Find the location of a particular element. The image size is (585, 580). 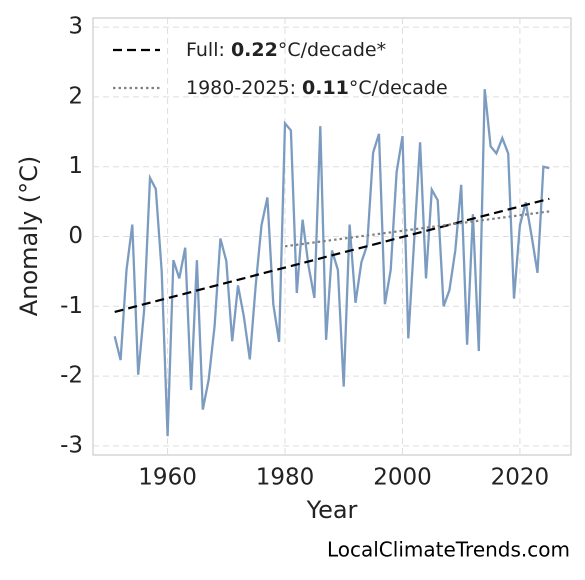

y-tick-label: 1 is located at coordinates (75, 166).